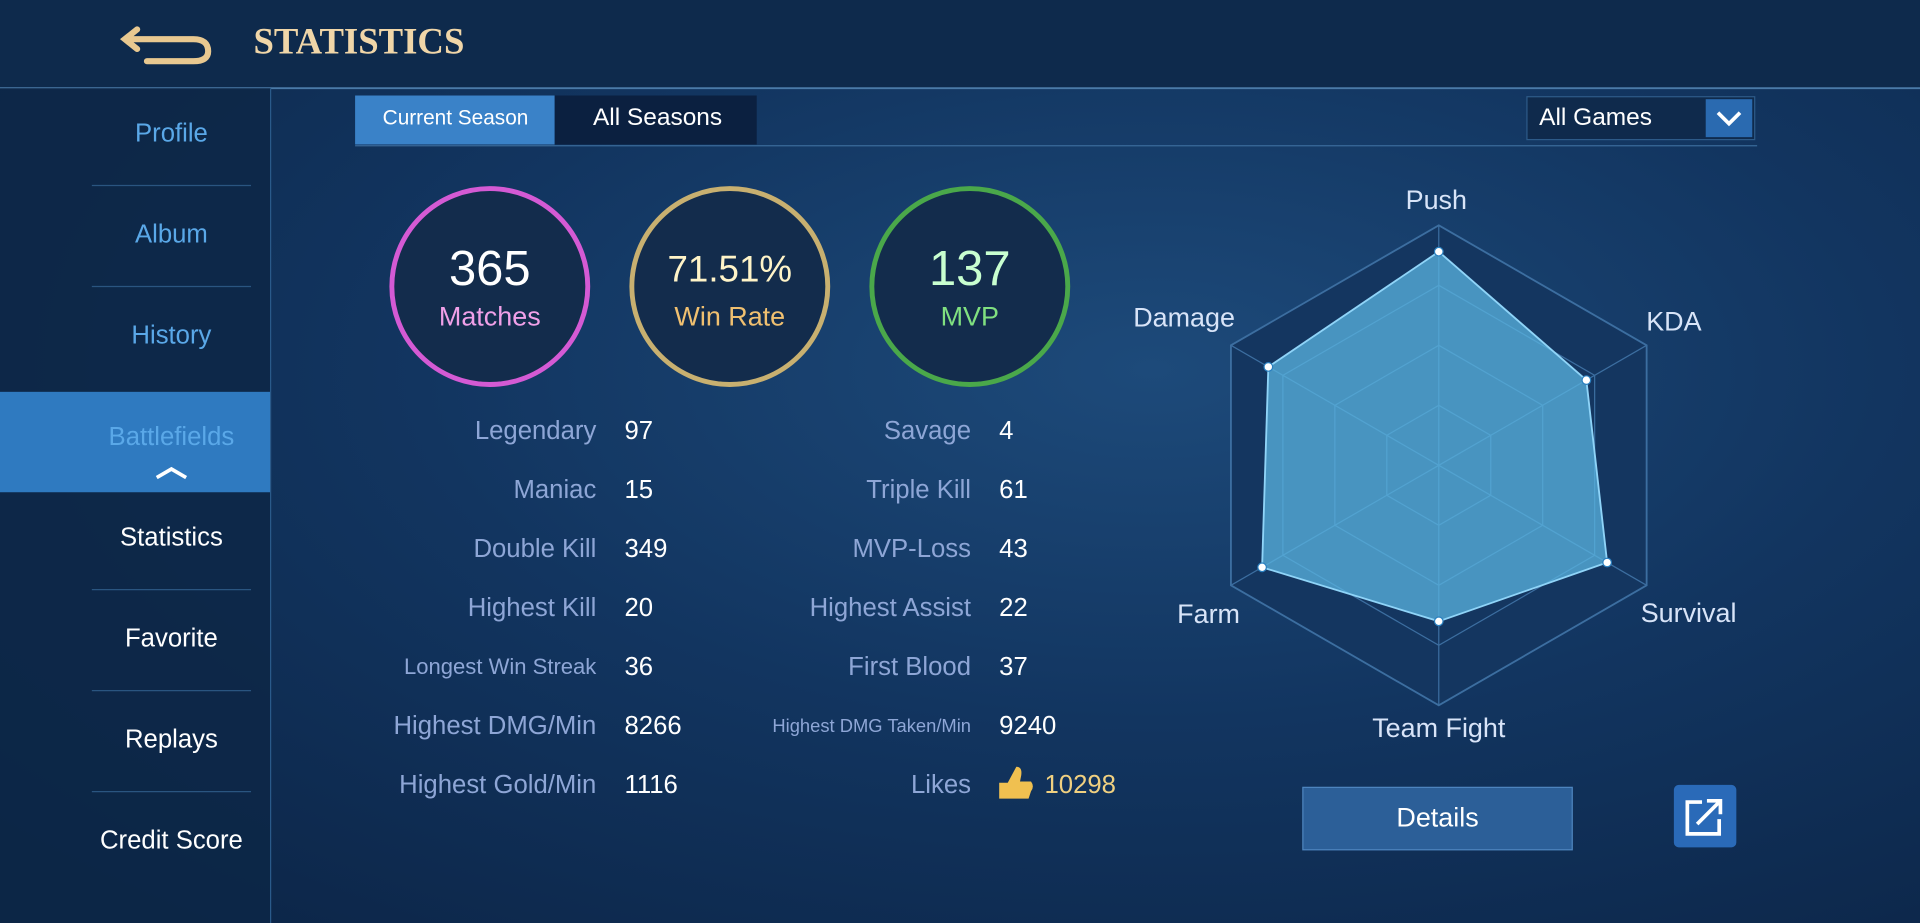 The image size is (1920, 923). What do you see at coordinates (970, 269) in the screenshot?
I see `summary-value: 137` at bounding box center [970, 269].